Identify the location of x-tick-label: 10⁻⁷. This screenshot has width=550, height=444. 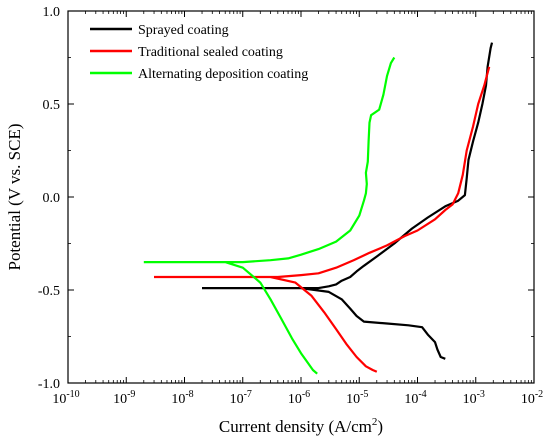
(241, 398).